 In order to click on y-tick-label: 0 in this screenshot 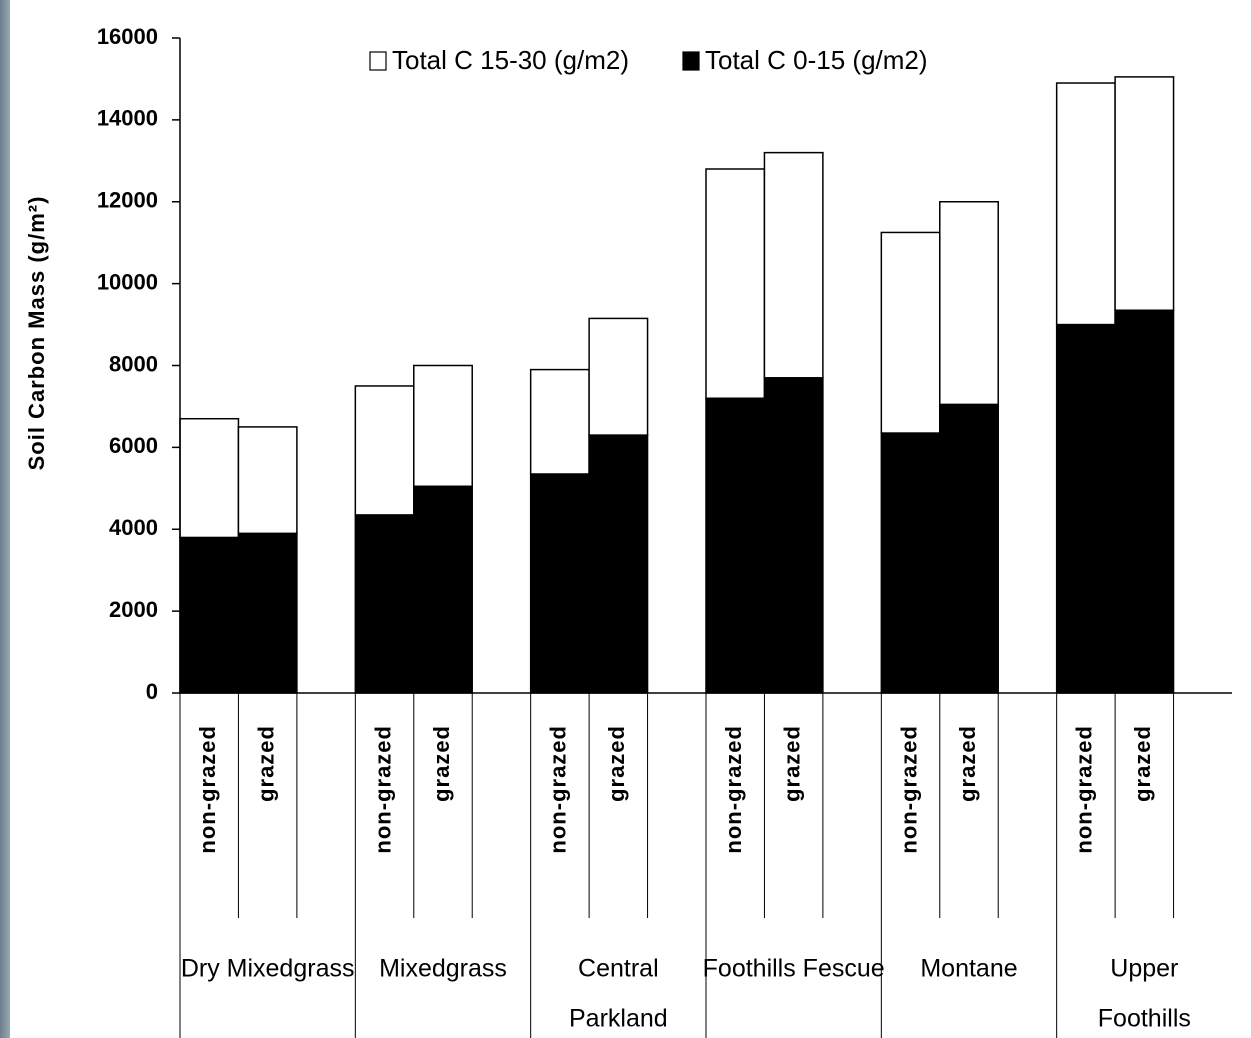, I will do `click(152, 691)`.